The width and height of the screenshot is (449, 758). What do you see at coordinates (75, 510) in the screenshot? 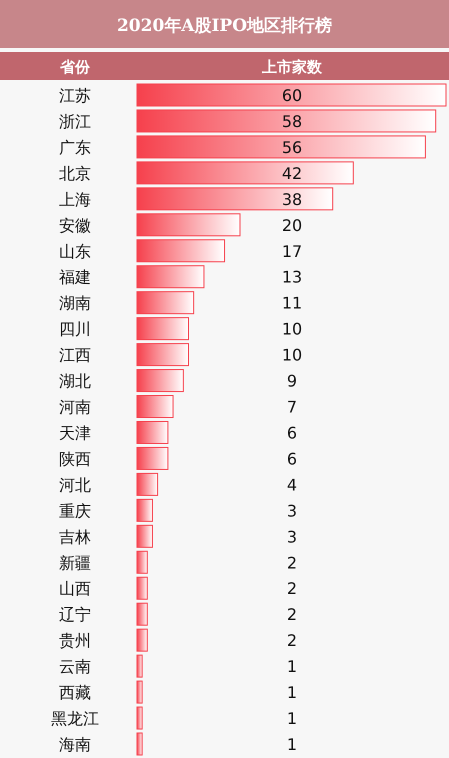
I see `y-tick-label: 重庆` at bounding box center [75, 510].